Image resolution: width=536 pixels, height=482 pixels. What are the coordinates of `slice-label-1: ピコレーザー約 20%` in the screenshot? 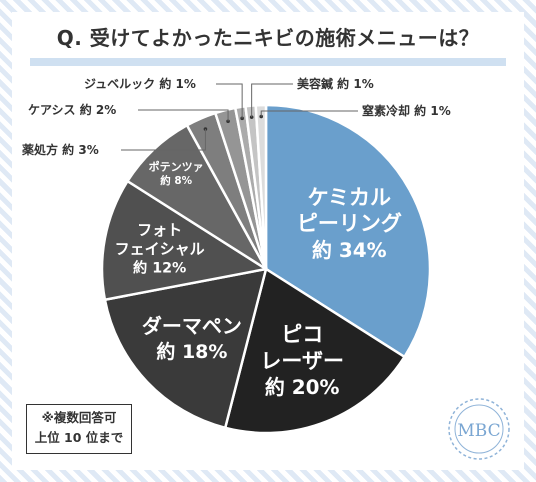 It's located at (302, 361).